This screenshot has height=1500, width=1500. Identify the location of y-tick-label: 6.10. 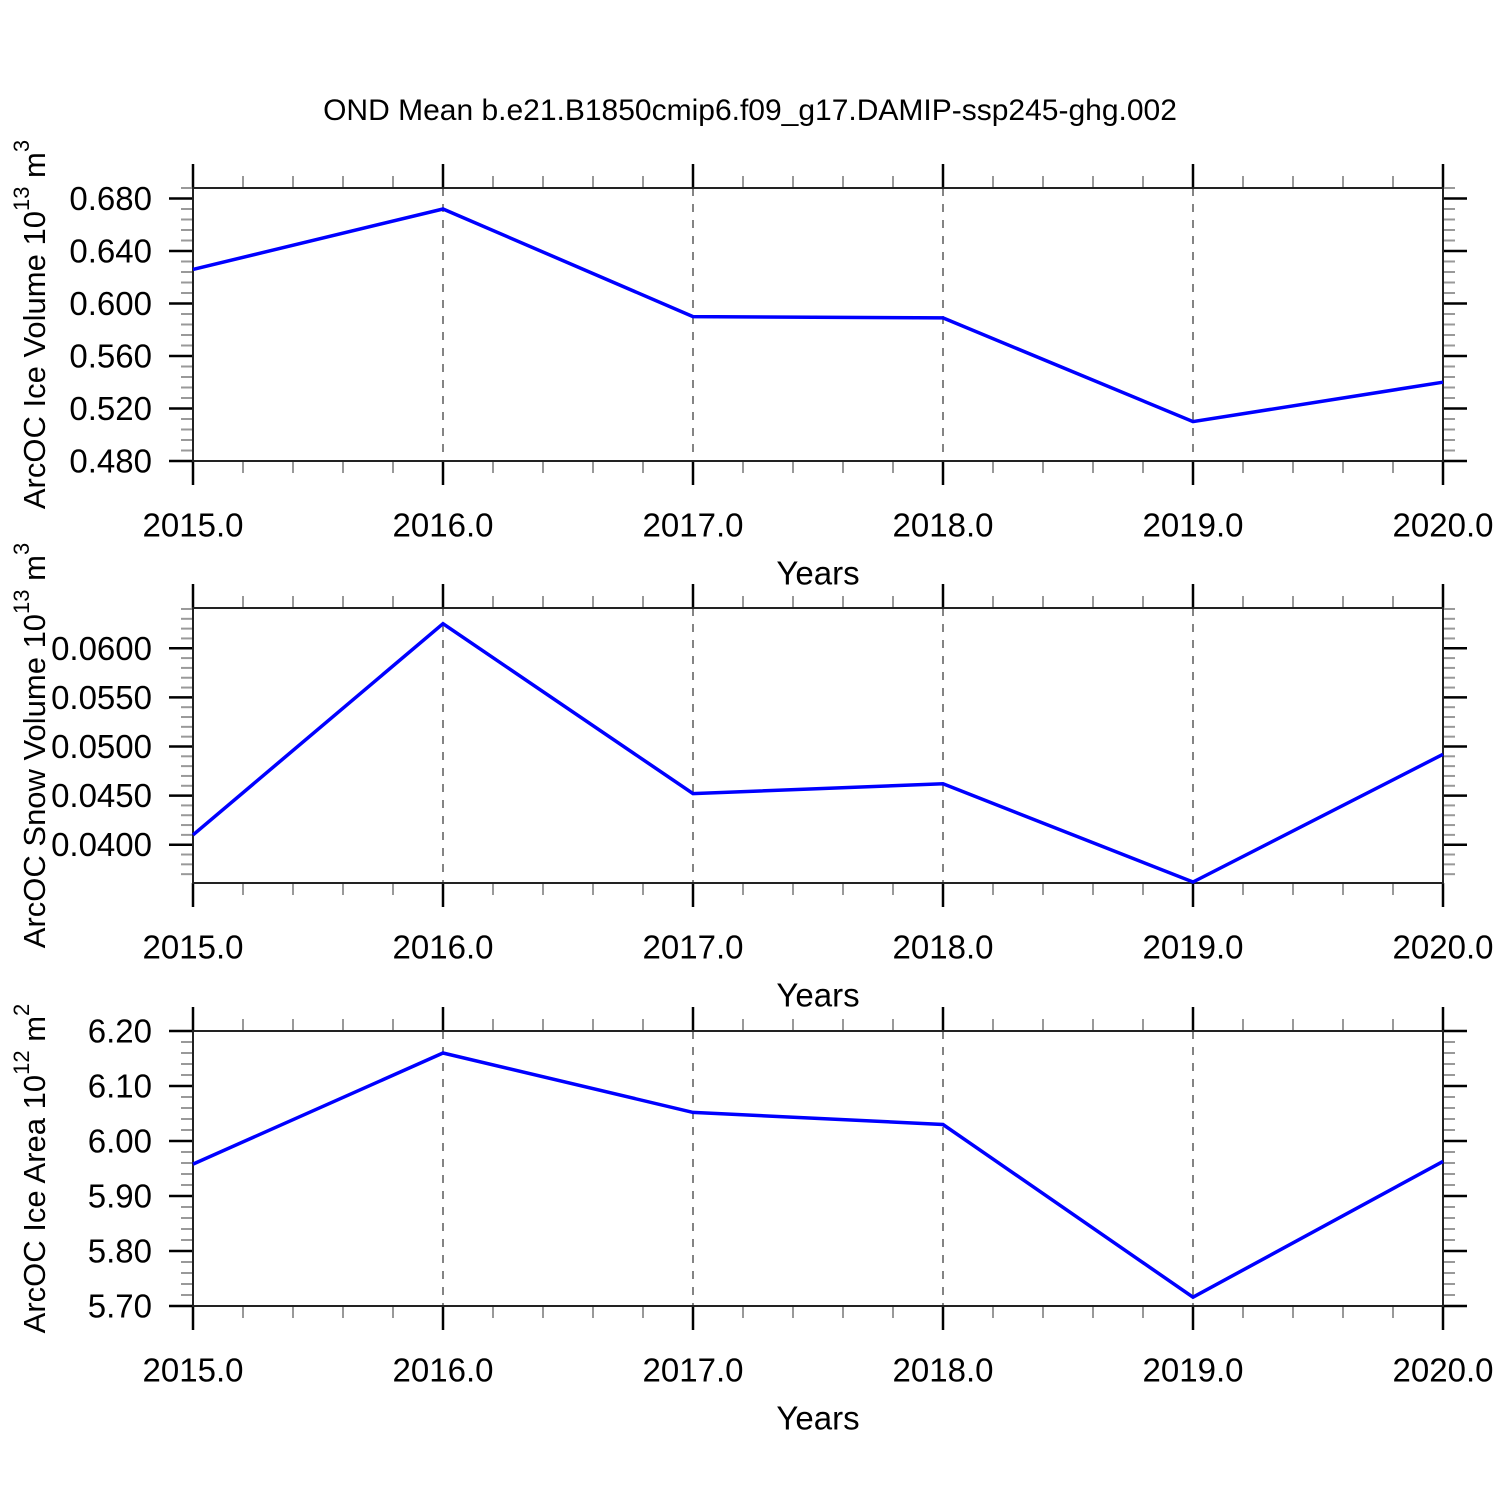
(120, 1086).